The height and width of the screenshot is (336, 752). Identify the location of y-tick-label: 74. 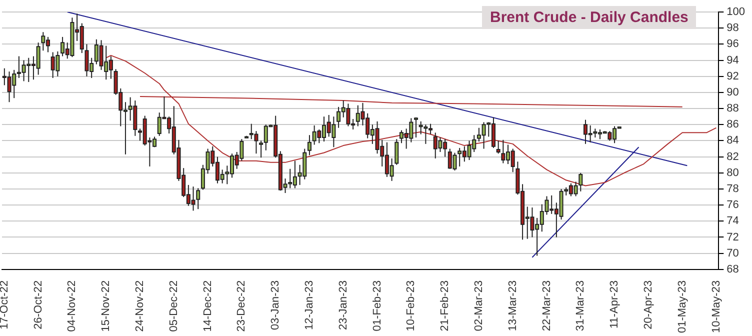
(732, 221).